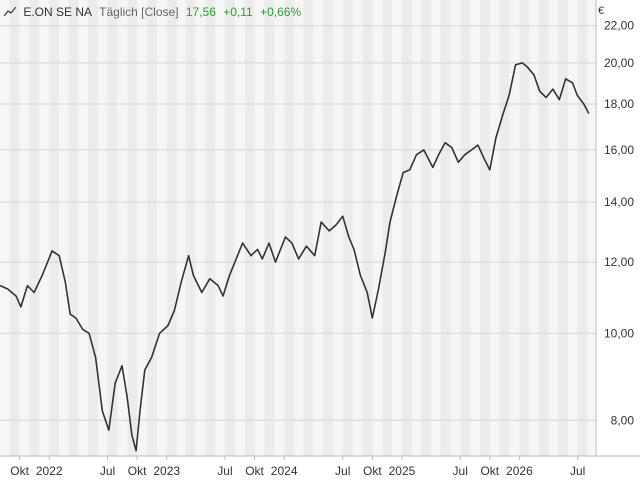 The height and width of the screenshot is (485, 640). What do you see at coordinates (619, 262) in the screenshot?
I see `y-tick-label: 12,00` at bounding box center [619, 262].